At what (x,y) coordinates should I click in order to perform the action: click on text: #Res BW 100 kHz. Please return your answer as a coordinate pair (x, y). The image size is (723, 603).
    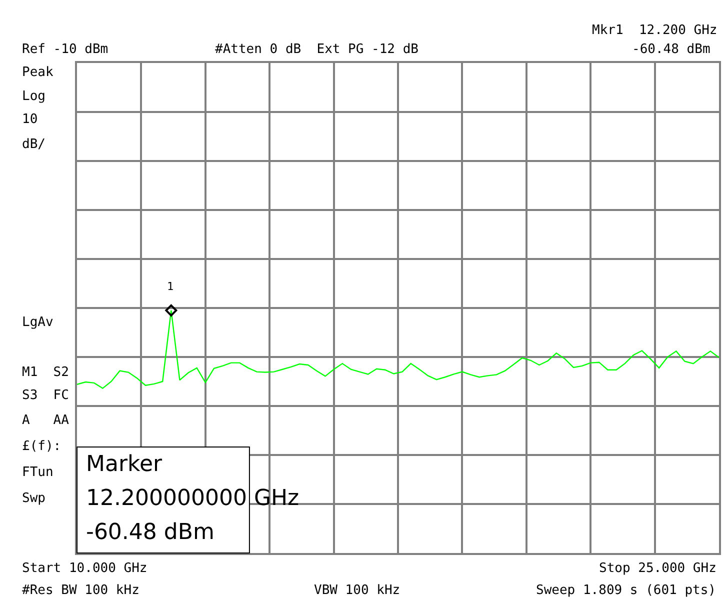
    Looking at the image, I should click on (81, 590).